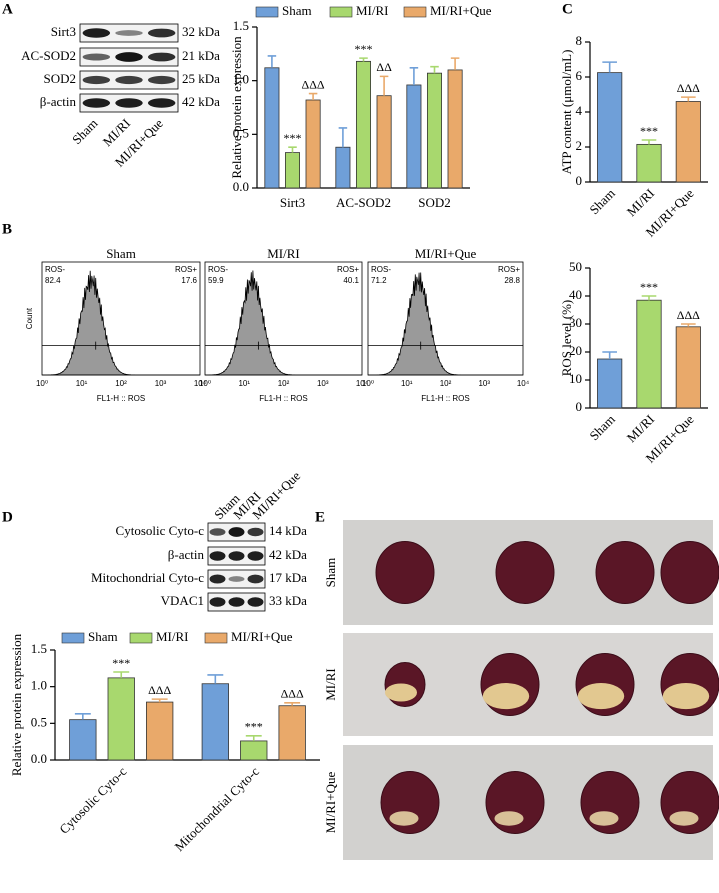  I want to click on blot-size: 21 kDa, so click(201, 55).